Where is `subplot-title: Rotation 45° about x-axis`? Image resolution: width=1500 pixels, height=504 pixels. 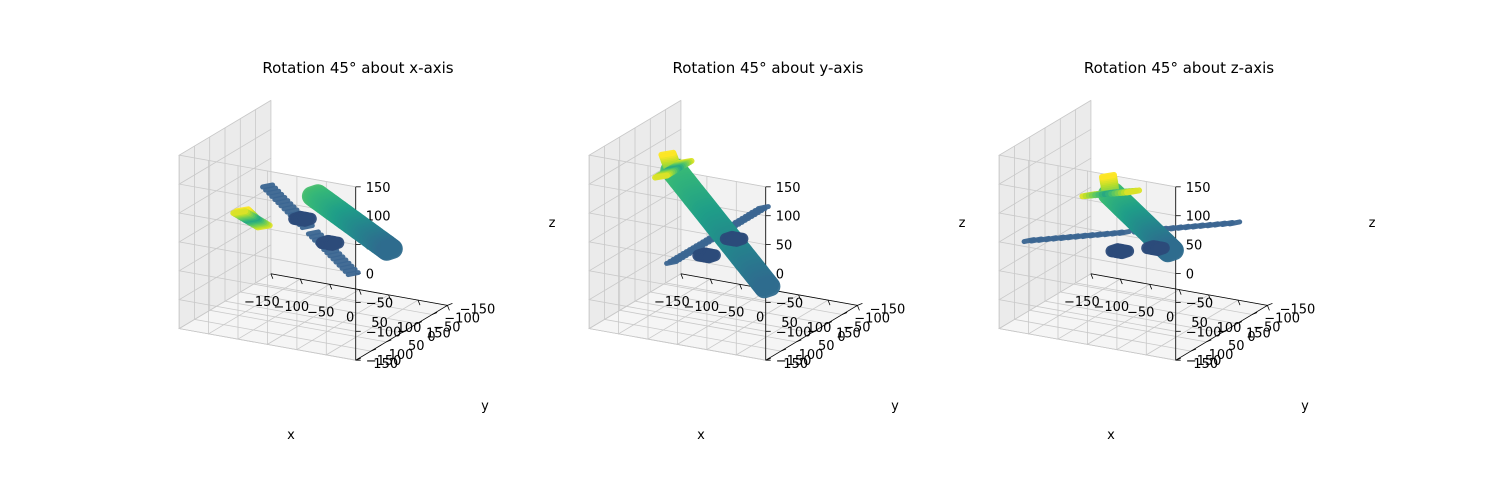
subplot-title: Rotation 45° about x-axis is located at coordinates (357, 68).